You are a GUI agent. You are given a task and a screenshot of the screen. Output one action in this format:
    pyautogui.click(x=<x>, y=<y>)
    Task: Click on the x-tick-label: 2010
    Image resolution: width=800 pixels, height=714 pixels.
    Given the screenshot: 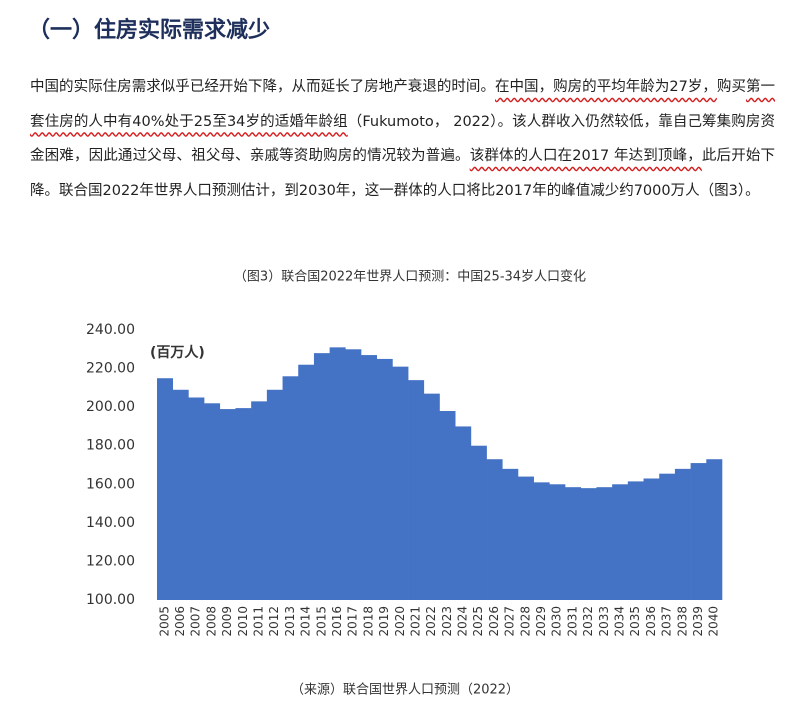 What is the action you would take?
    pyautogui.click(x=243, y=621)
    